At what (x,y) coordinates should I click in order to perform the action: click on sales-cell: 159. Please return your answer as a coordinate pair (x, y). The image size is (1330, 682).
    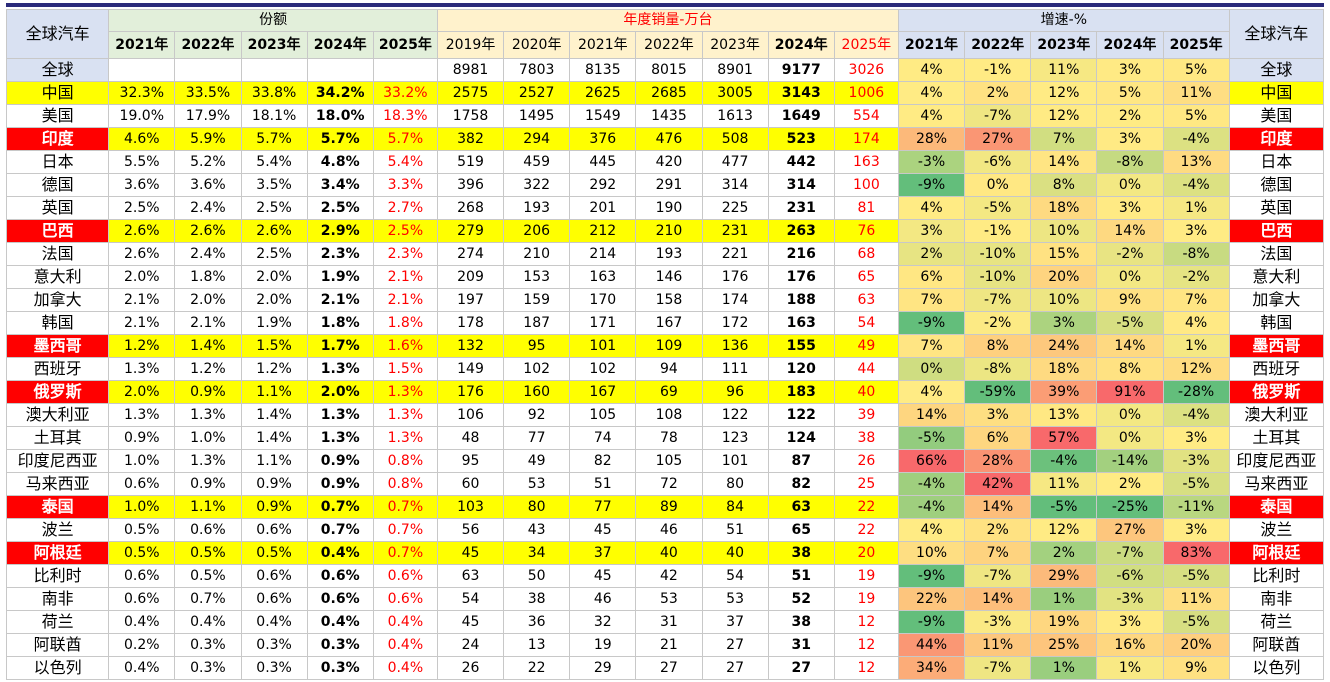
    Looking at the image, I should click on (537, 300).